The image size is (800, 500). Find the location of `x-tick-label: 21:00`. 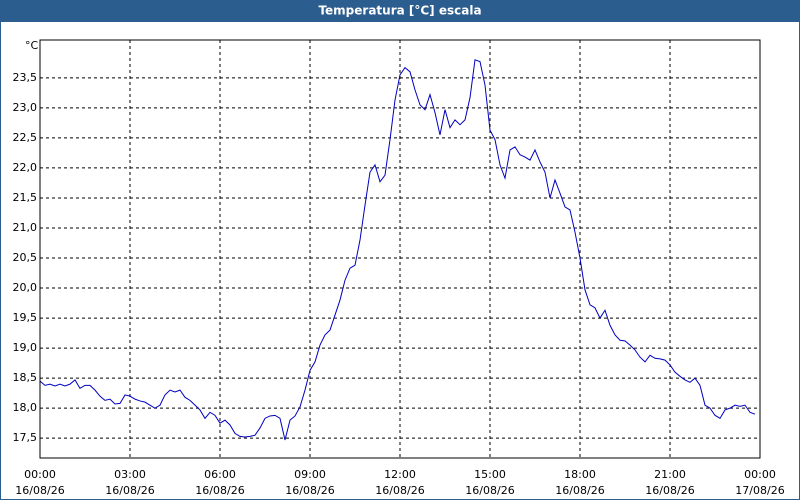

x-tick-label: 21:00 is located at coordinates (670, 474).